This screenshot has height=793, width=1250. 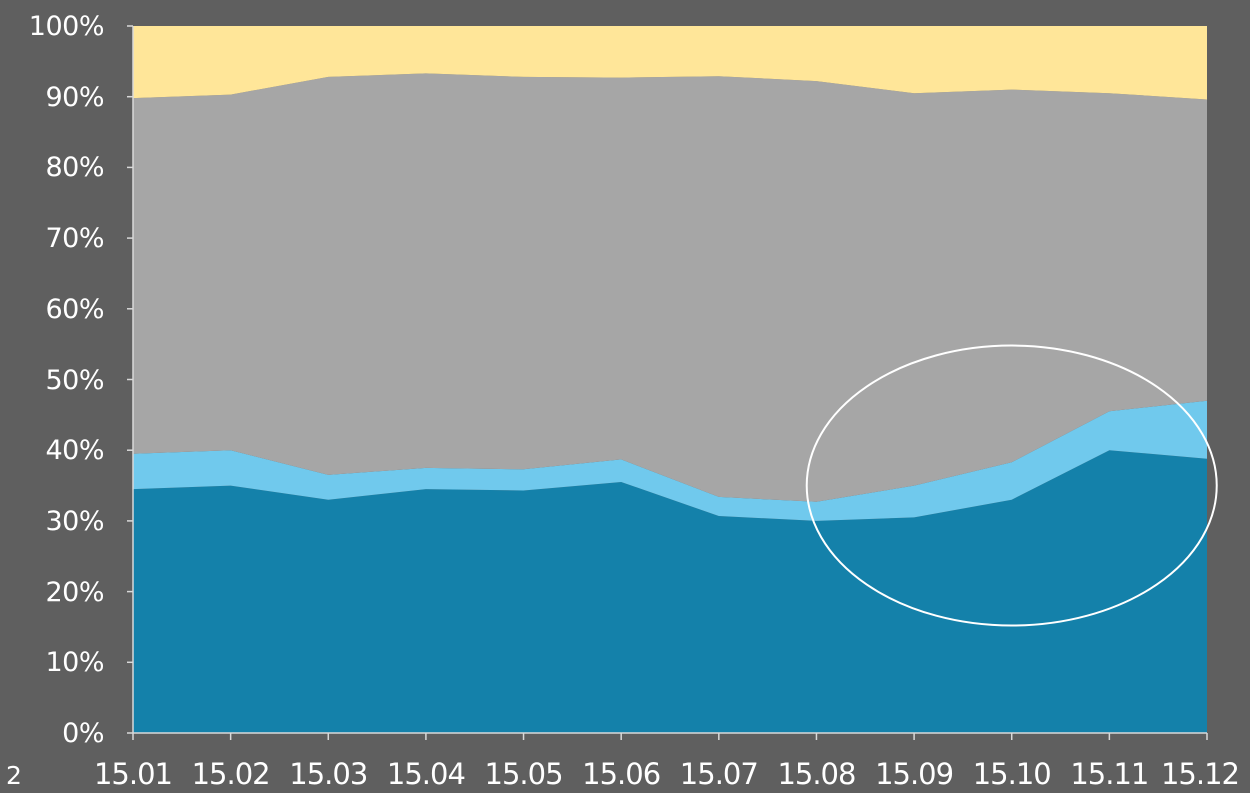 I want to click on x-tick-label: 15.03, so click(x=328, y=774).